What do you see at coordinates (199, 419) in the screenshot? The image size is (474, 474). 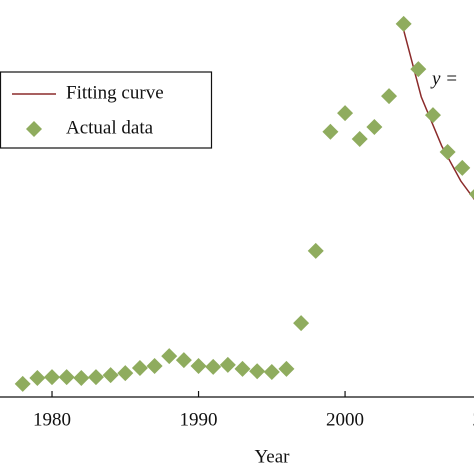 I see `x-tick-label: 1990` at bounding box center [199, 419].